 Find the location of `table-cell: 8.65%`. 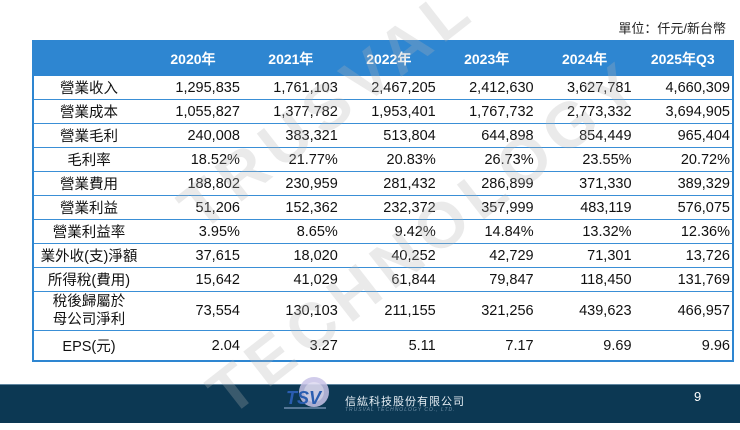

table-cell: 8.65% is located at coordinates (290, 231).